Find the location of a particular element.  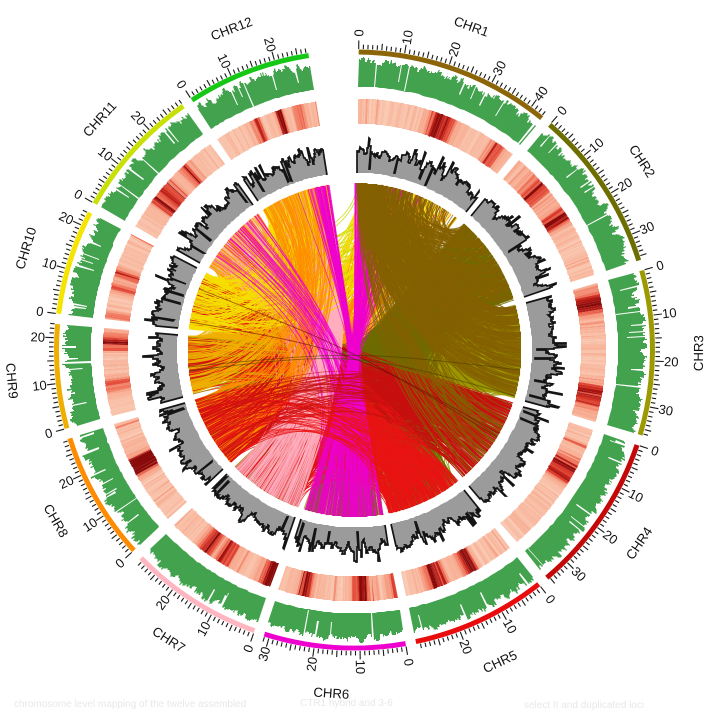

svg-text: CHR6 is located at coordinates (331, 692).